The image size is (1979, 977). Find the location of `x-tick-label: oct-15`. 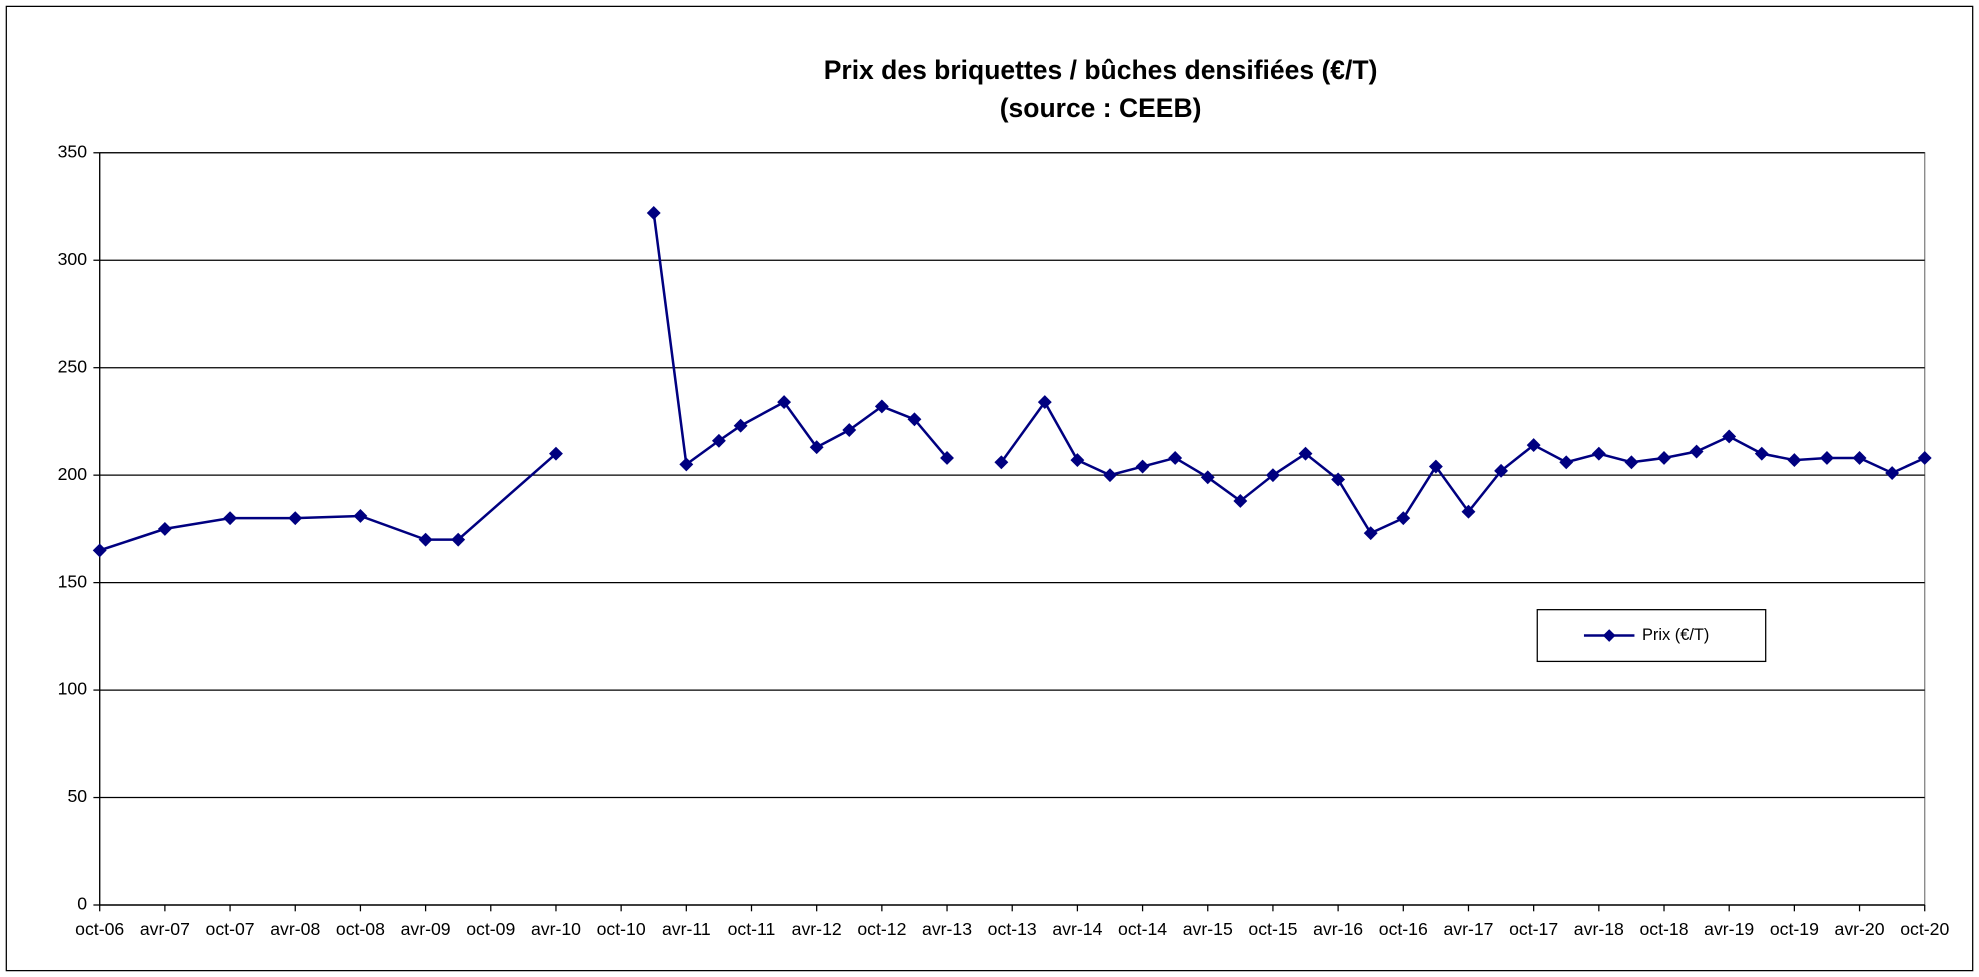

x-tick-label: oct-15 is located at coordinates (1272, 929).